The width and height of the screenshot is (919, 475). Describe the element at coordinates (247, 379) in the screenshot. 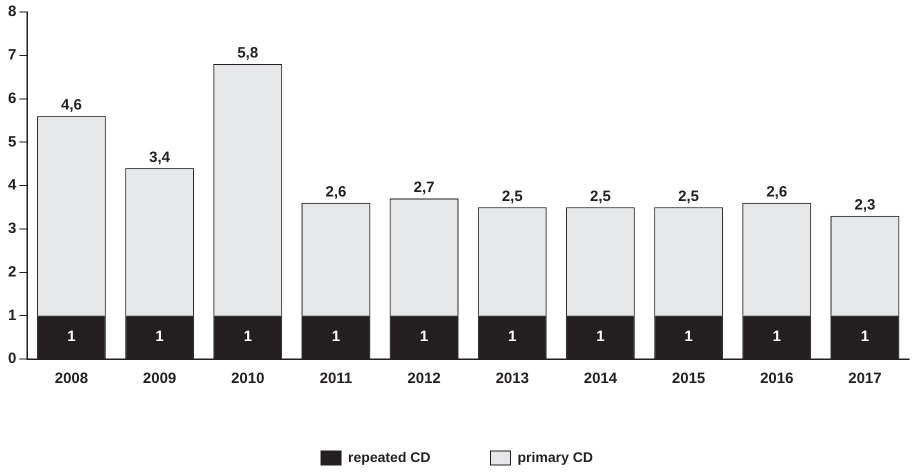

I see `x-tick-label: 2010` at that location.